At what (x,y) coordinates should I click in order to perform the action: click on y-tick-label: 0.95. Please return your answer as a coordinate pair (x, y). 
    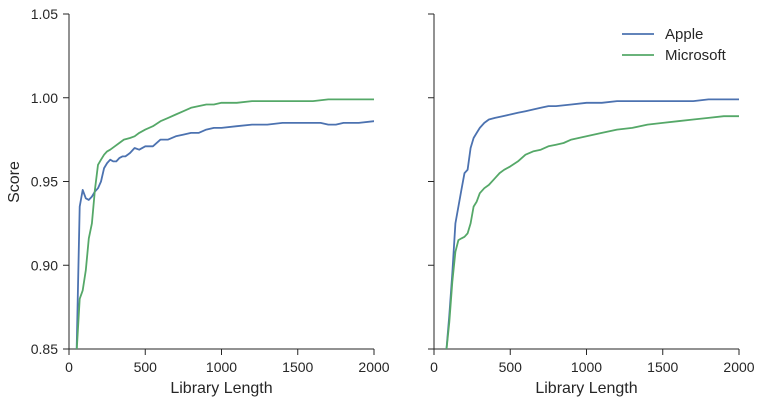
    Looking at the image, I should click on (44, 182).